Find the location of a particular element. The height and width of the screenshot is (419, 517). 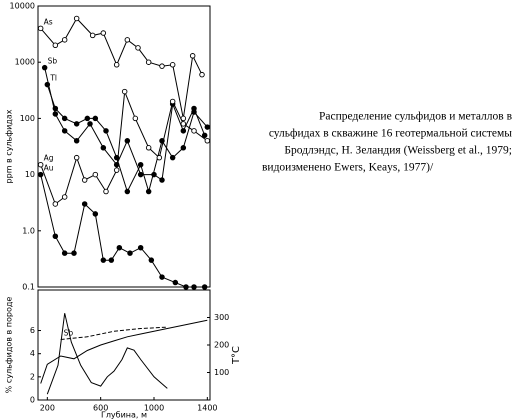

series-label: Tl is located at coordinates (53, 78).